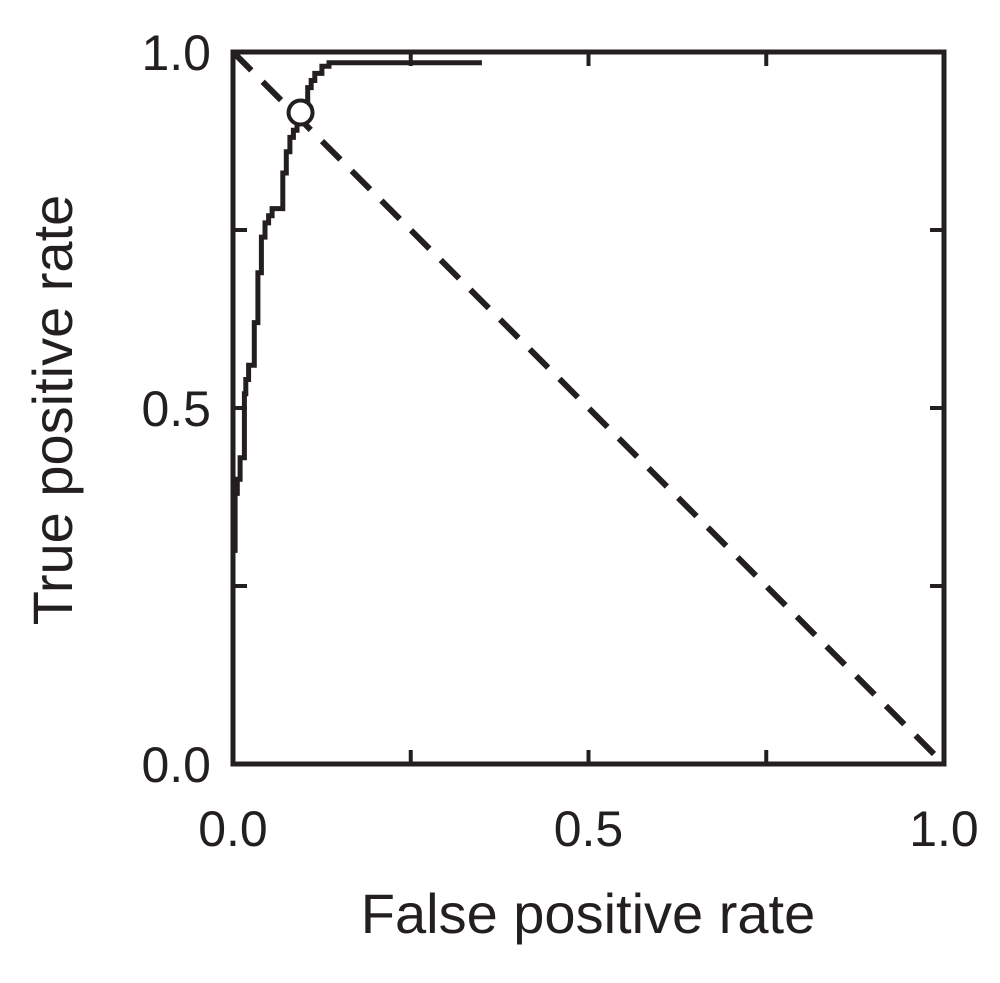  What do you see at coordinates (589, 829) in the screenshot?
I see `x-tick-label: 0.5` at bounding box center [589, 829].